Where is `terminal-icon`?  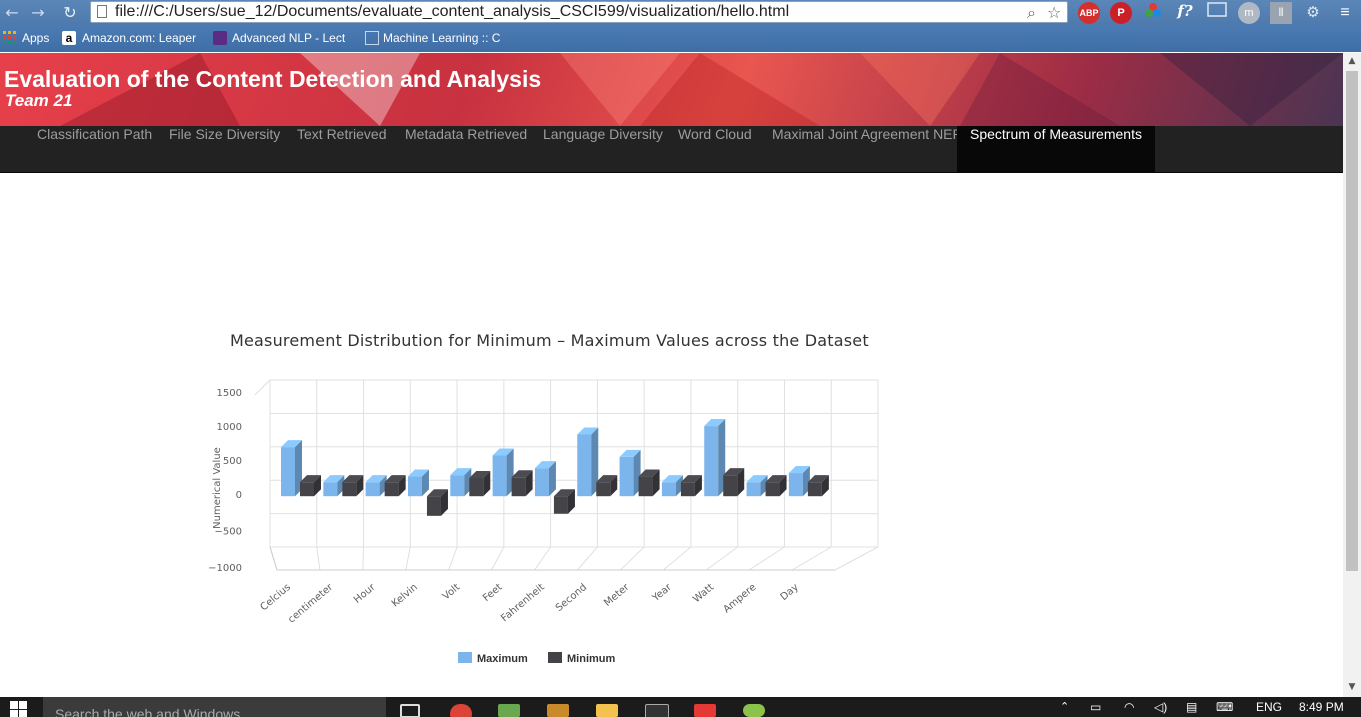 terminal-icon is located at coordinates (657, 710).